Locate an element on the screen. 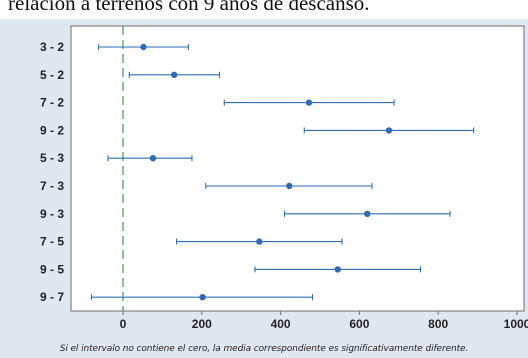  category-label: 7 - 2 is located at coordinates (52, 103).